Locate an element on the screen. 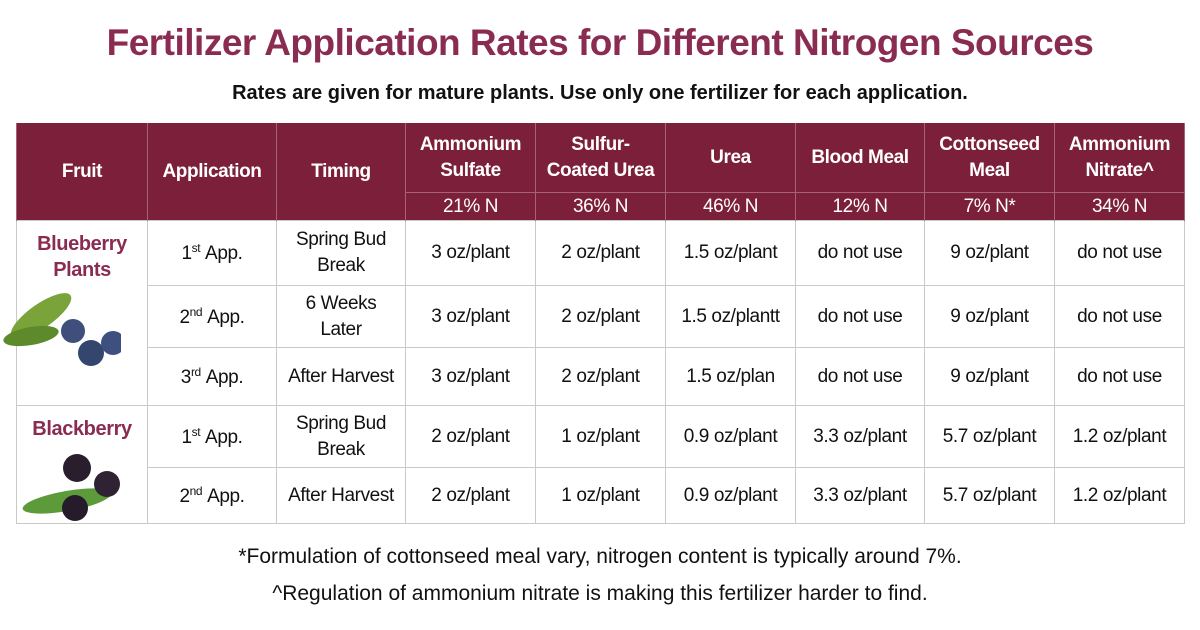 This screenshot has height=630, width=1200. header-line: Coated Urea is located at coordinates (600, 170).